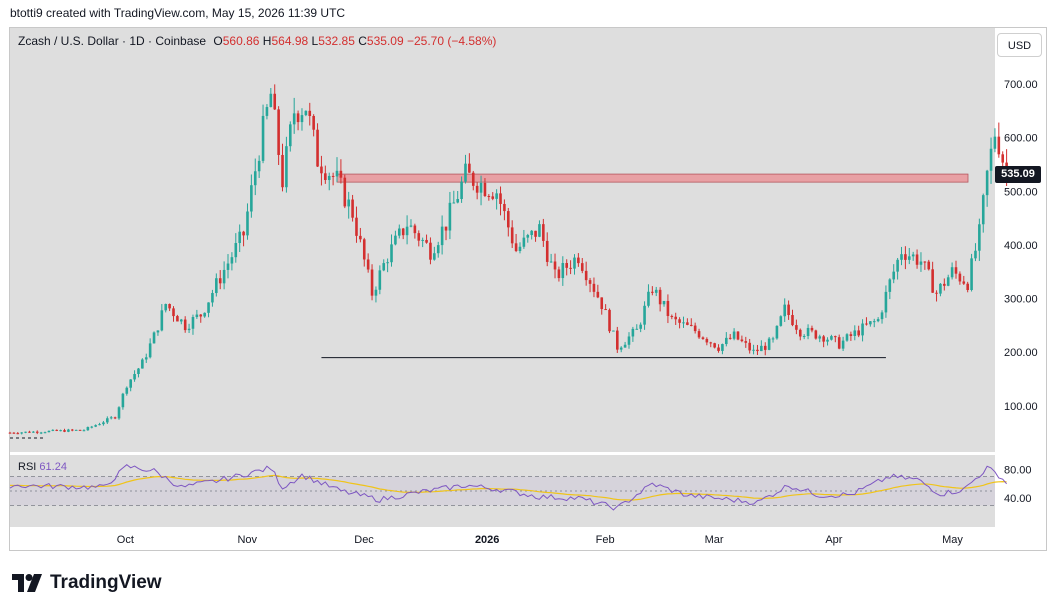 This screenshot has width=1057, height=613. Describe the element at coordinates (502, 453) in the screenshot. I see `pane-separator` at that location.